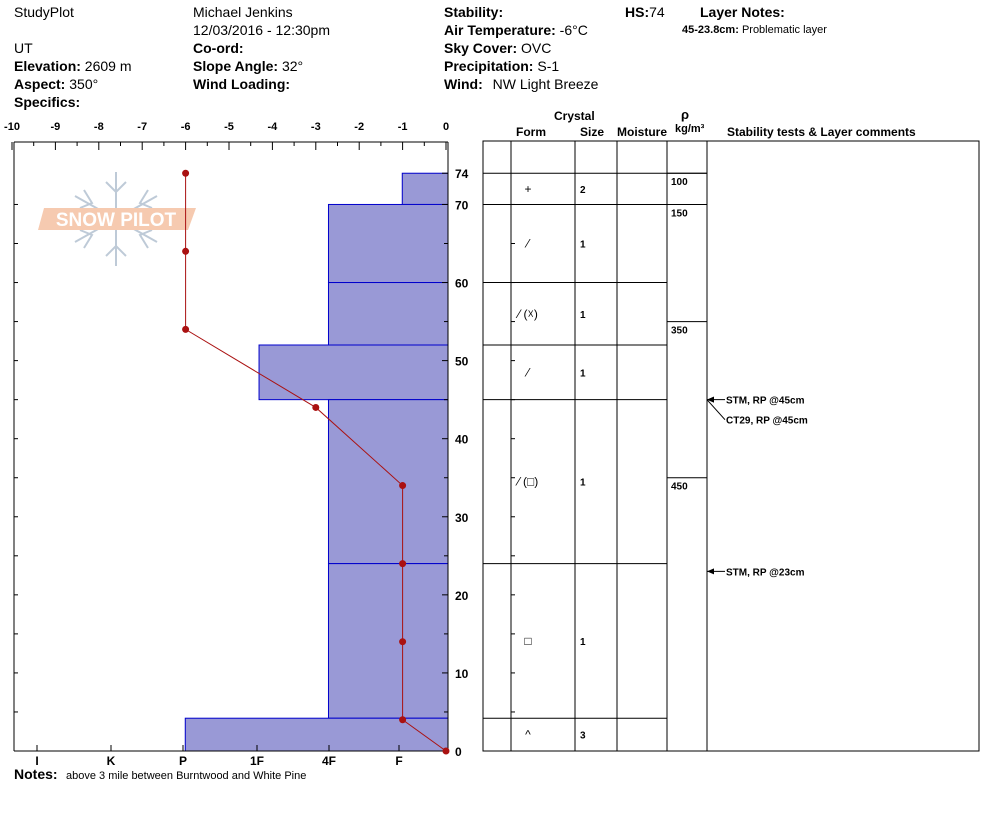 This screenshot has height=840, width=994. What do you see at coordinates (47, 66) in the screenshot?
I see `elevation-label: Elevation:` at bounding box center [47, 66].